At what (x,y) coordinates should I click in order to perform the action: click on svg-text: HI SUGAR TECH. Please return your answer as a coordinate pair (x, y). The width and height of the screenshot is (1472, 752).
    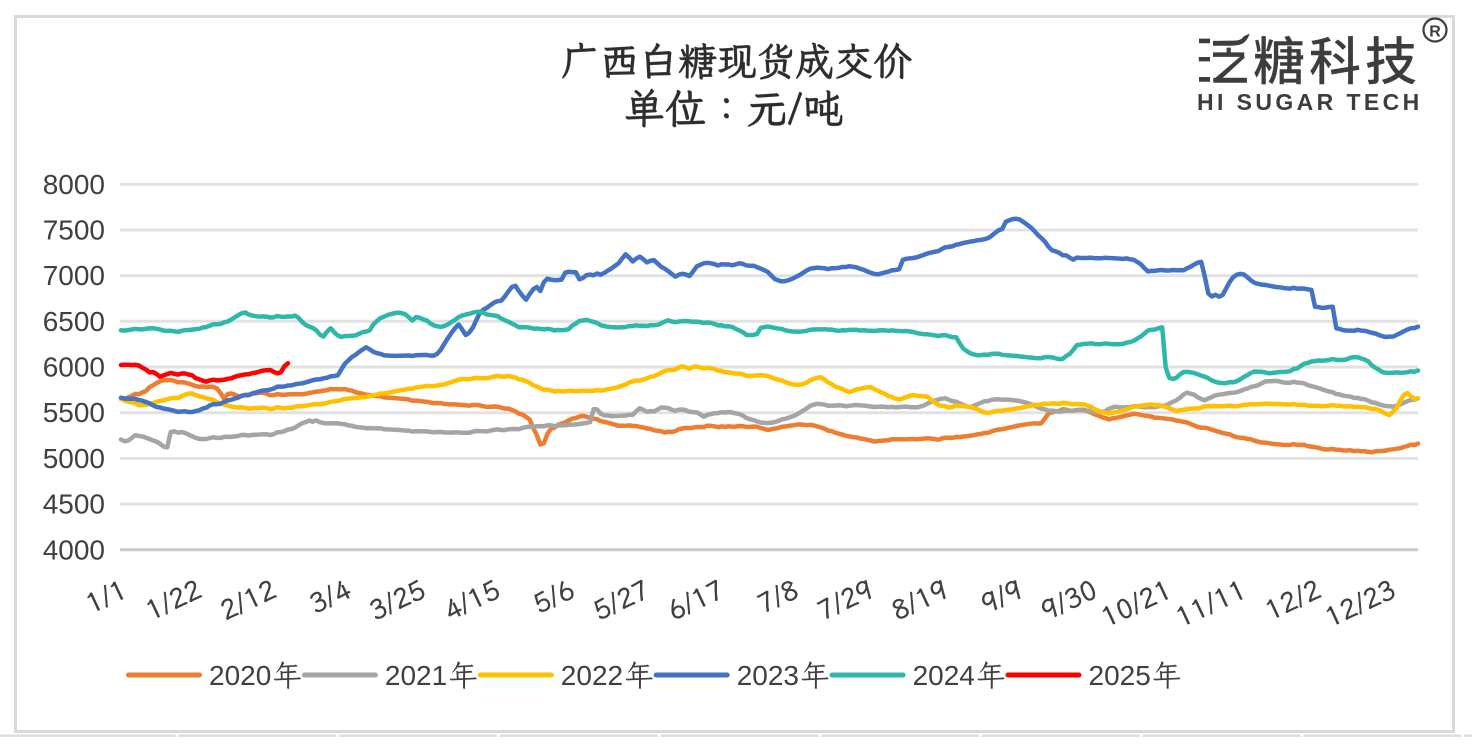
    Looking at the image, I should click on (1310, 102).